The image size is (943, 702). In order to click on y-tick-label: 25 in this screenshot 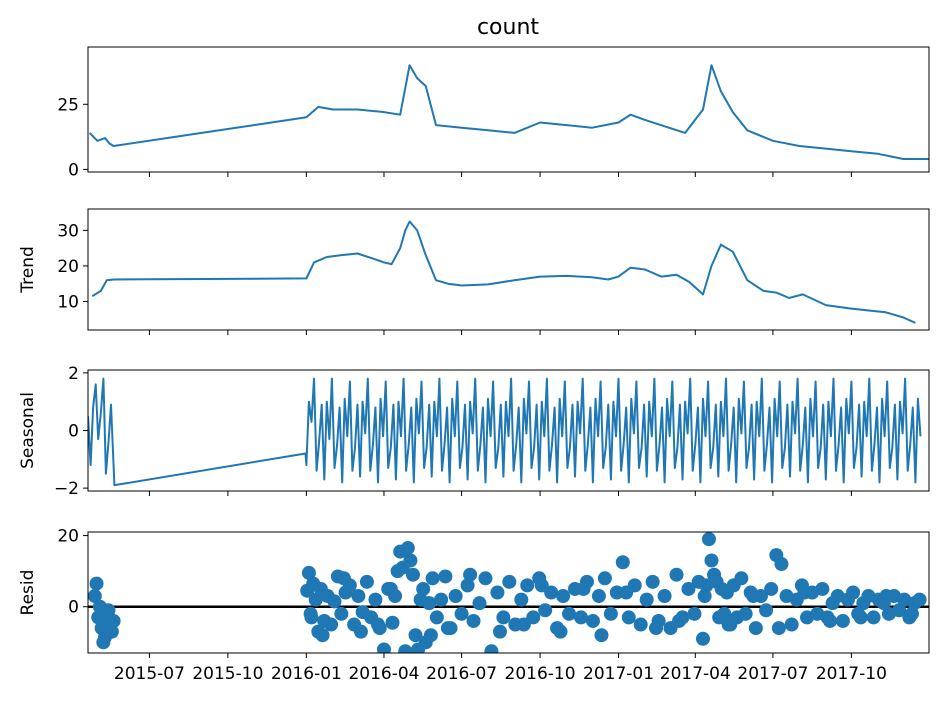, I will do `click(68, 105)`.